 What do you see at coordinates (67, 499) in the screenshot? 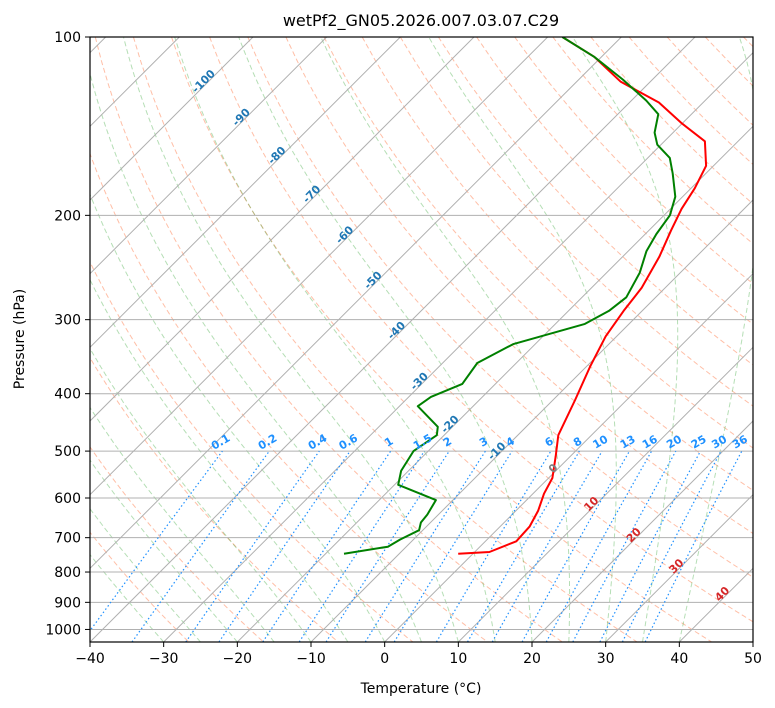
I see `y-tick-label: 600` at bounding box center [67, 499].